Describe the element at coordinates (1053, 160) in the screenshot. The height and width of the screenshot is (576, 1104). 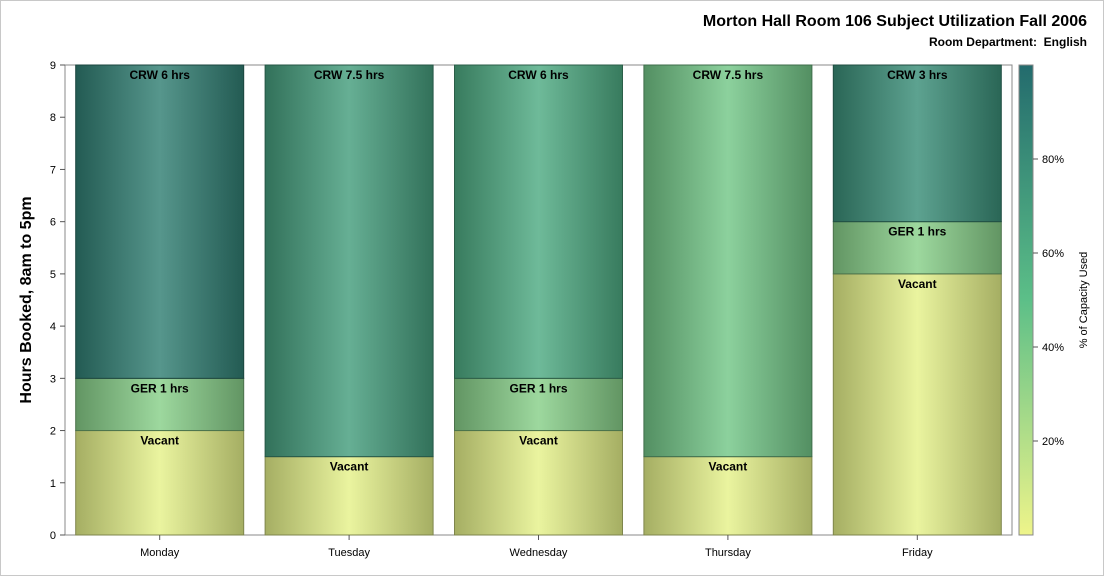
I see `colorbar-tick-label: 80%` at that location.